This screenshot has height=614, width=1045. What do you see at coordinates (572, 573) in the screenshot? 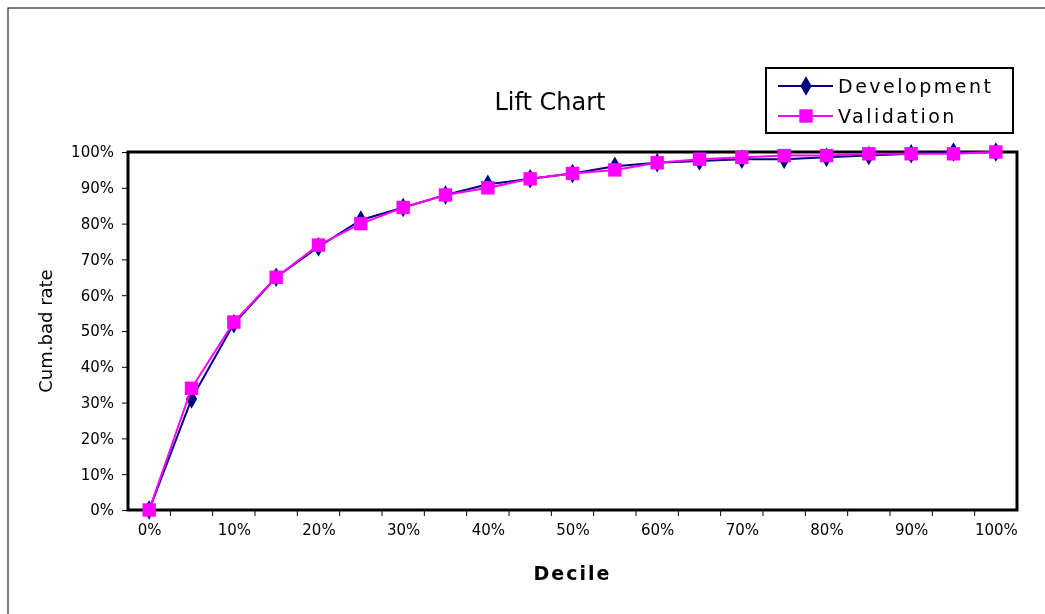
I see `x-axis-title: Decile` at bounding box center [572, 573].